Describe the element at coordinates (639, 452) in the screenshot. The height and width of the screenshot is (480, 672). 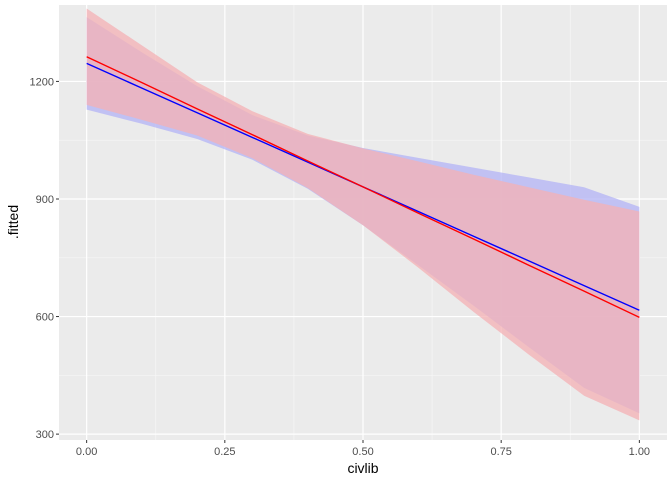
I see `x-tick-label: 1.00` at that location.